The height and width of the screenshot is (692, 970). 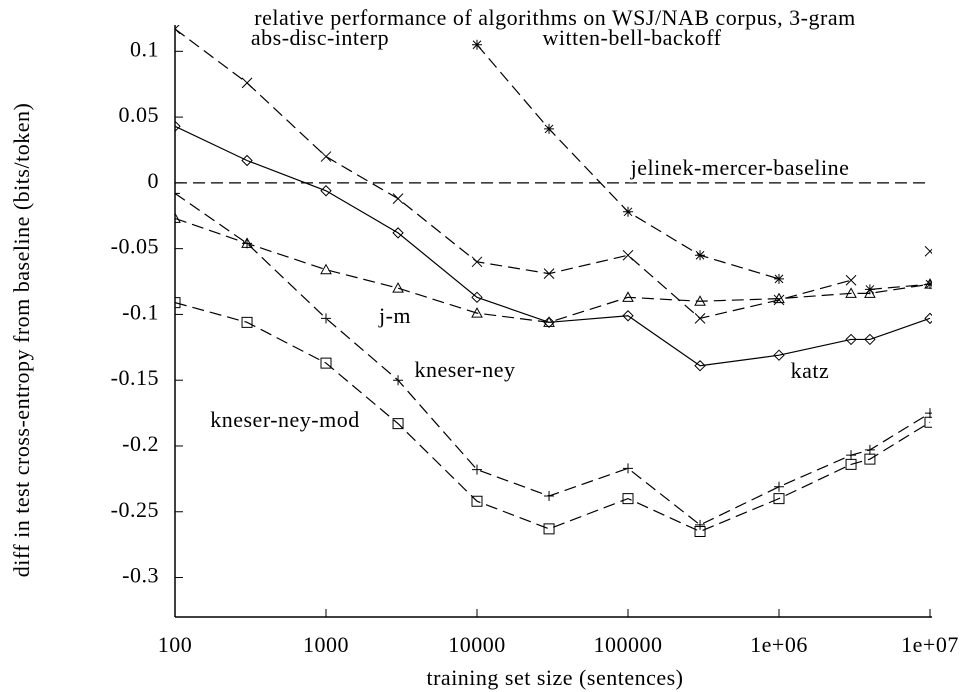 What do you see at coordinates (140, 311) in the screenshot?
I see `y-tick-label: -0.1` at bounding box center [140, 311].